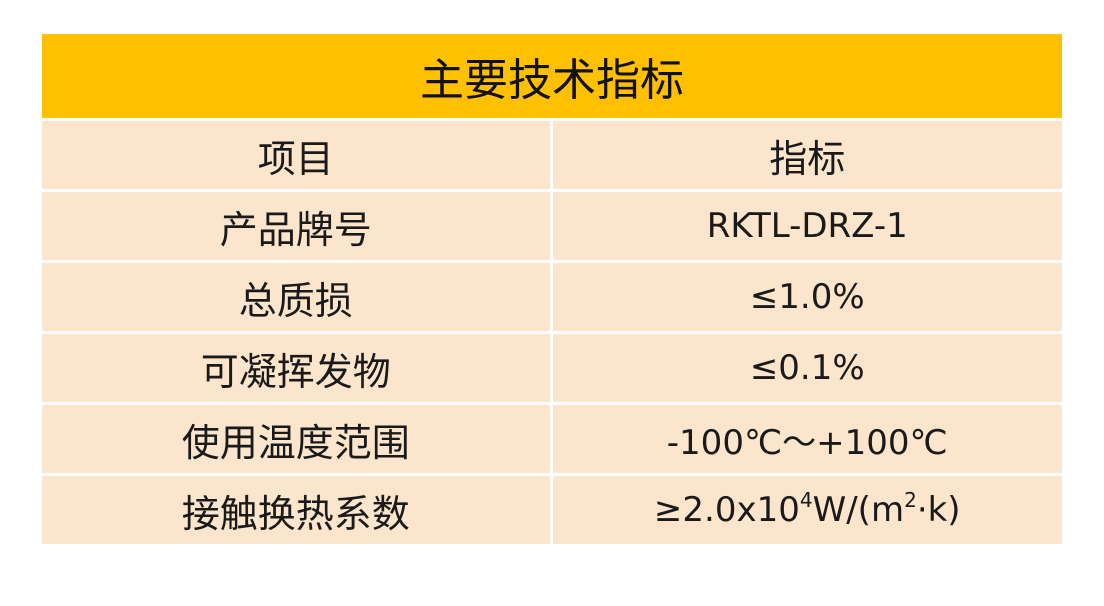 The image size is (1104, 606). I want to click on row-value: -100℃～+100℃, so click(806, 439).